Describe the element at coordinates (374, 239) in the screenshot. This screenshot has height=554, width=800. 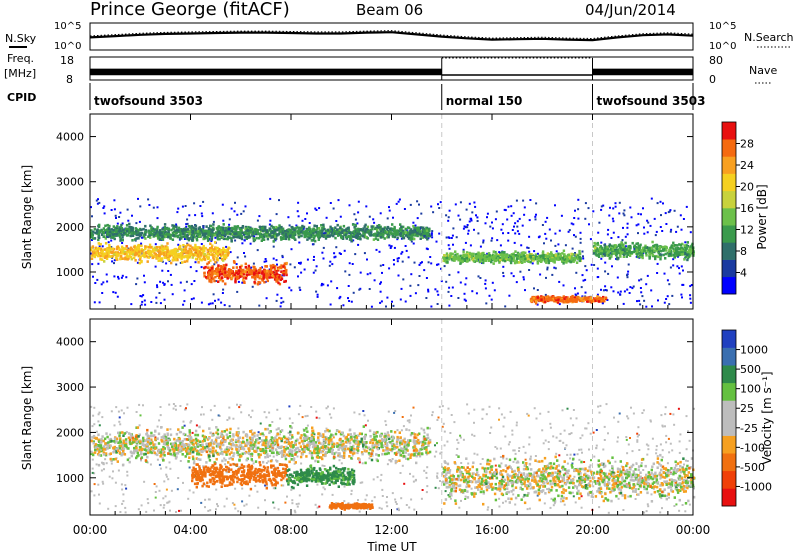
I see `feature-2-cell-2000` at that location.